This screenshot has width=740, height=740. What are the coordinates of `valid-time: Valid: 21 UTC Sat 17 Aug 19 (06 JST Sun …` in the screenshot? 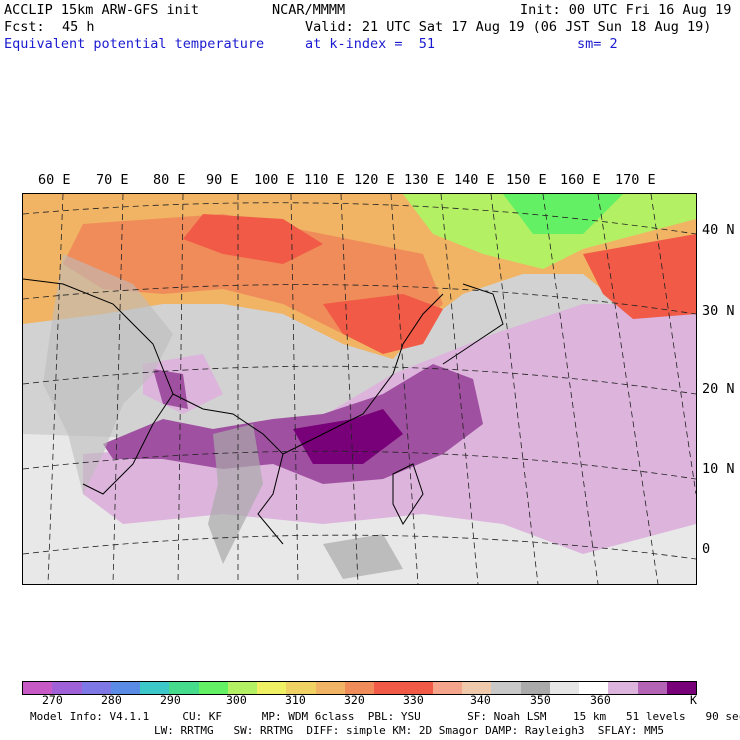 It's located at (508, 27).